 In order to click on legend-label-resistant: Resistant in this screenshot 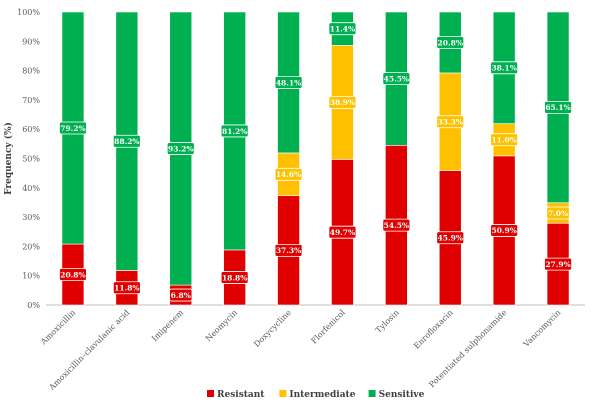, I will do `click(241, 395)`.